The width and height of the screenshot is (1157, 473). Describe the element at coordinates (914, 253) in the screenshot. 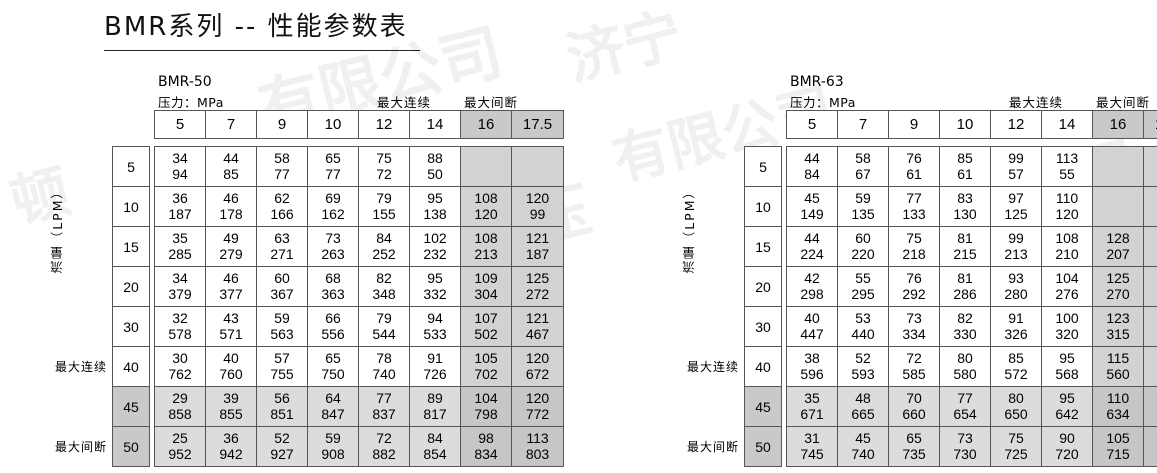

I see `cell-speed-value: 218` at that location.